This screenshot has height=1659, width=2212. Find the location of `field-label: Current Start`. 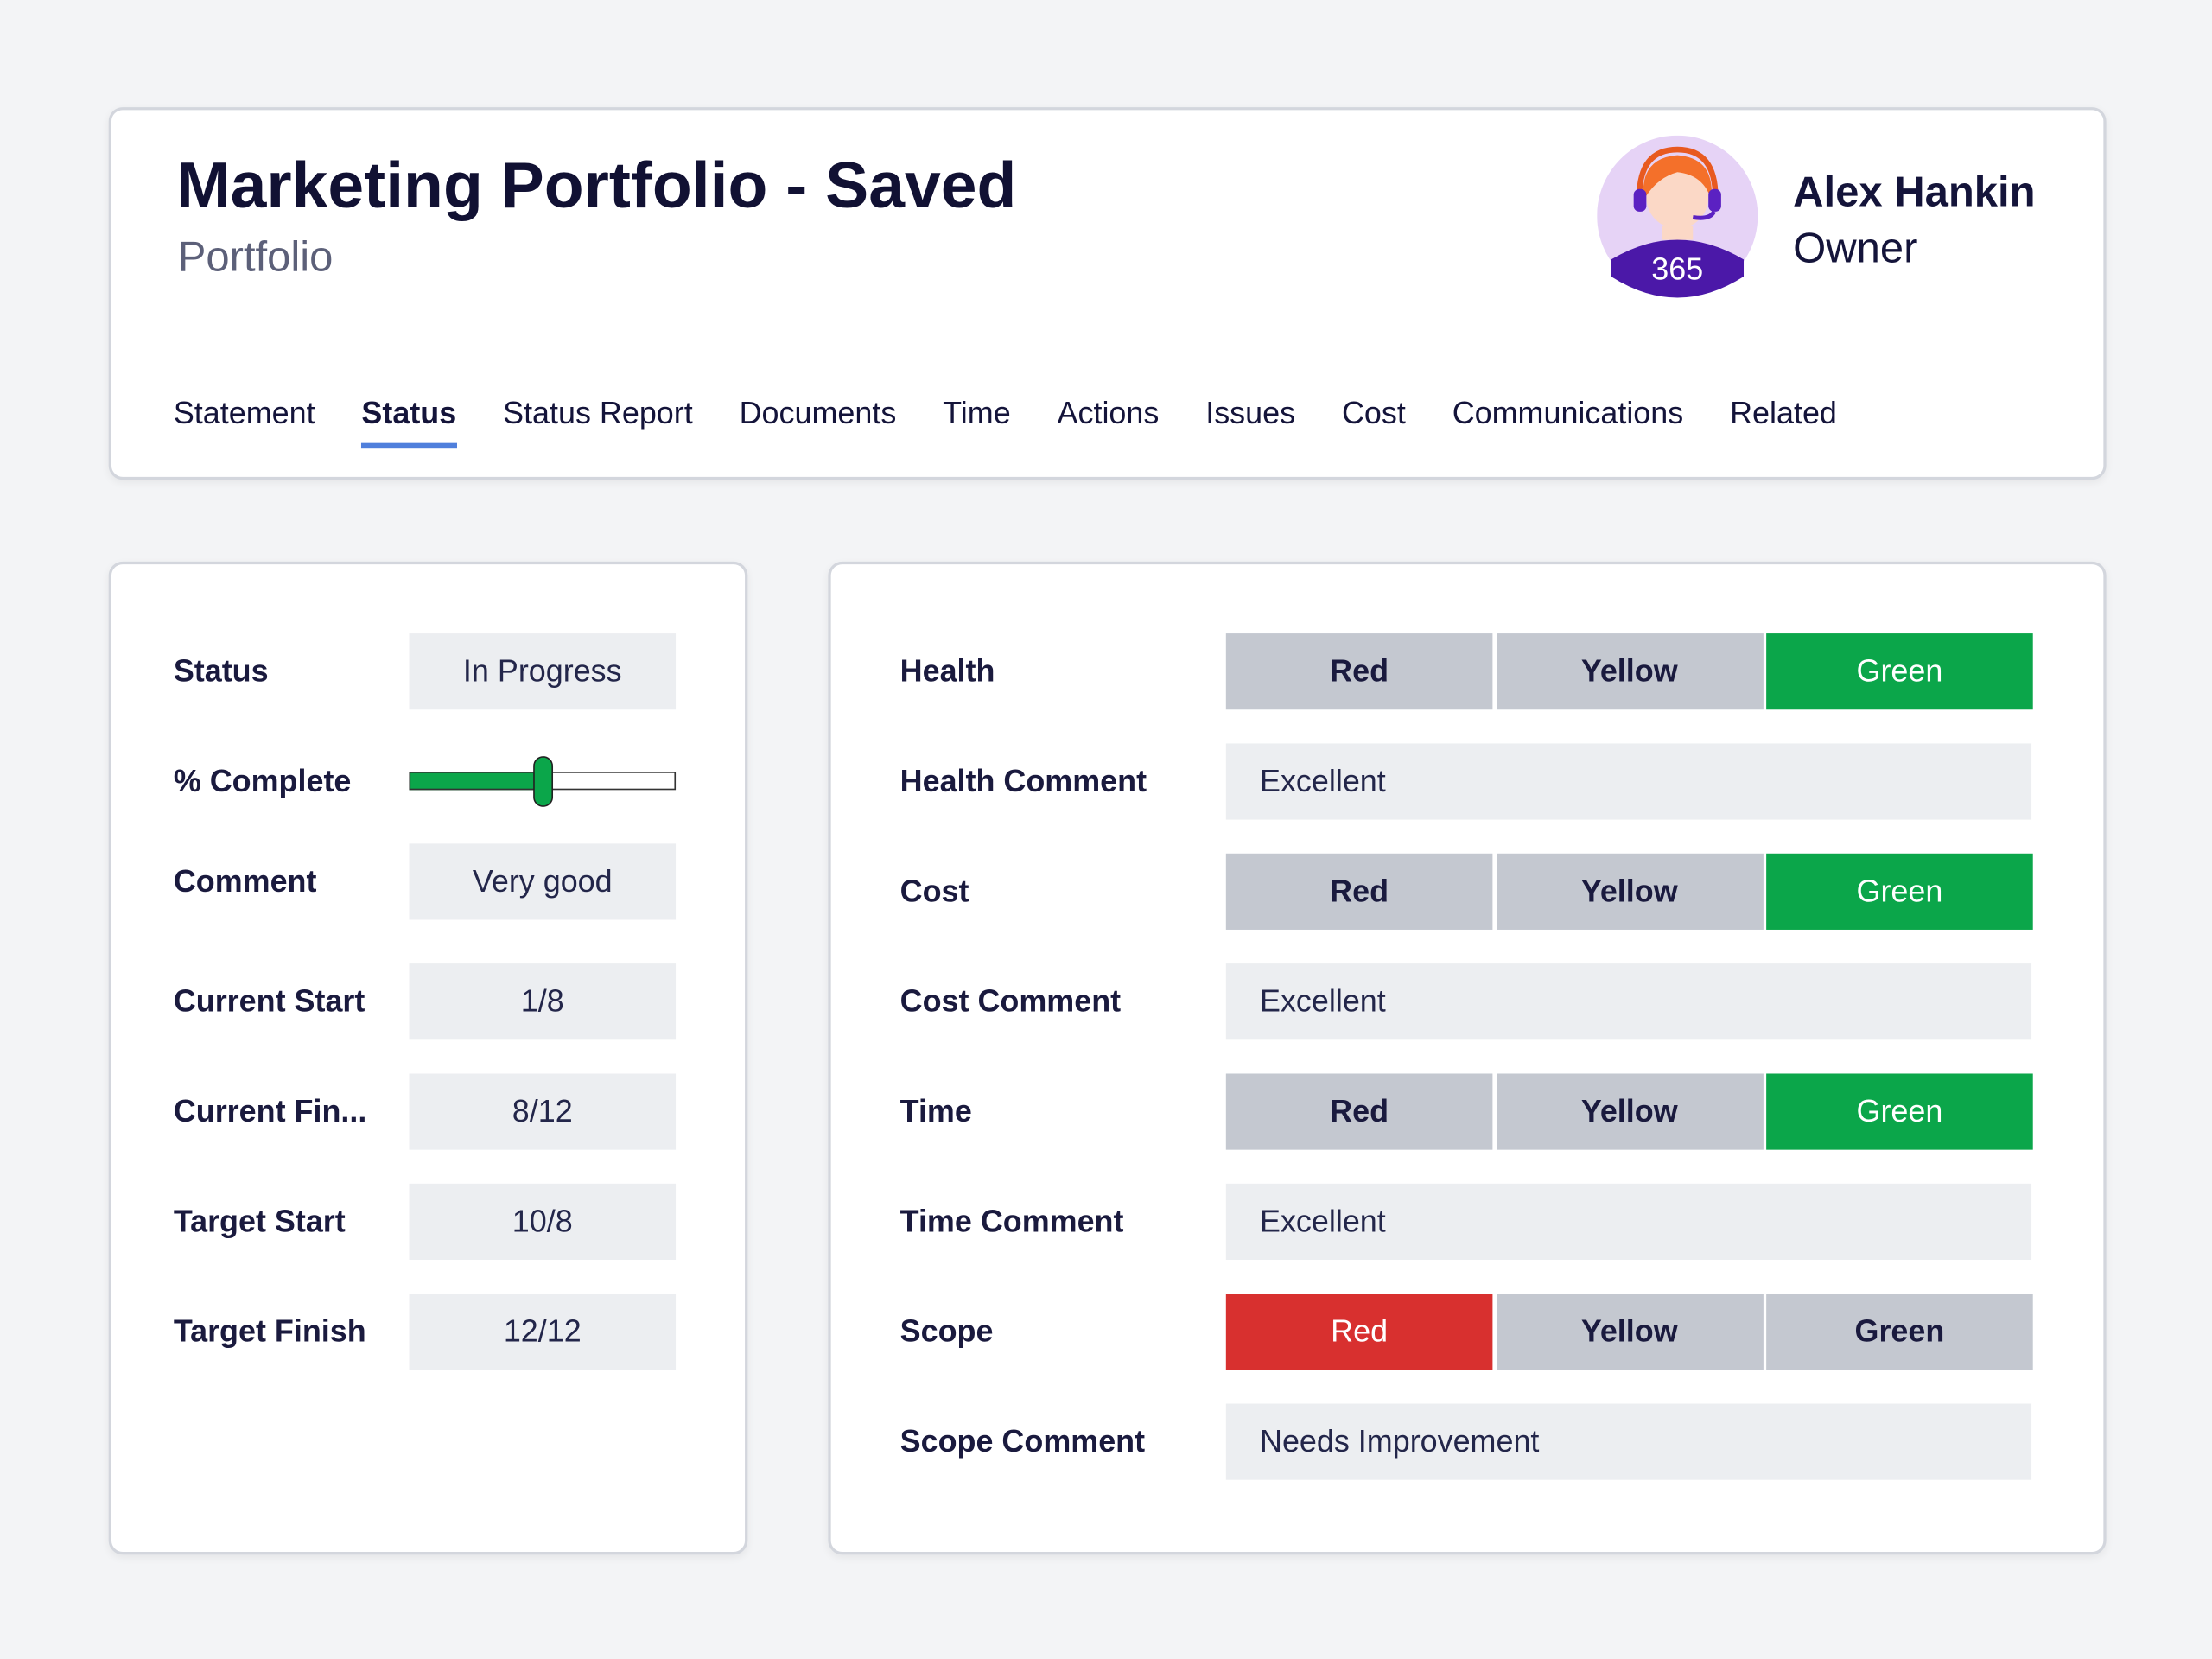

field-label: Current Start is located at coordinates (269, 1000).